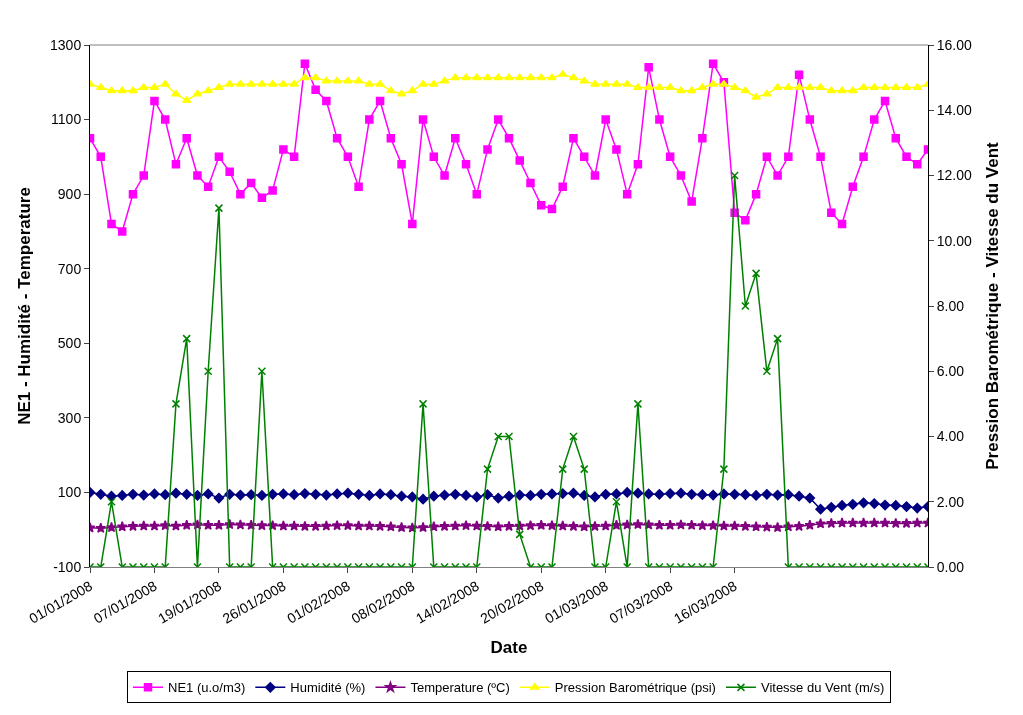  Describe the element at coordinates (69, 492) in the screenshot. I see `y-tick-label: 100` at that location.